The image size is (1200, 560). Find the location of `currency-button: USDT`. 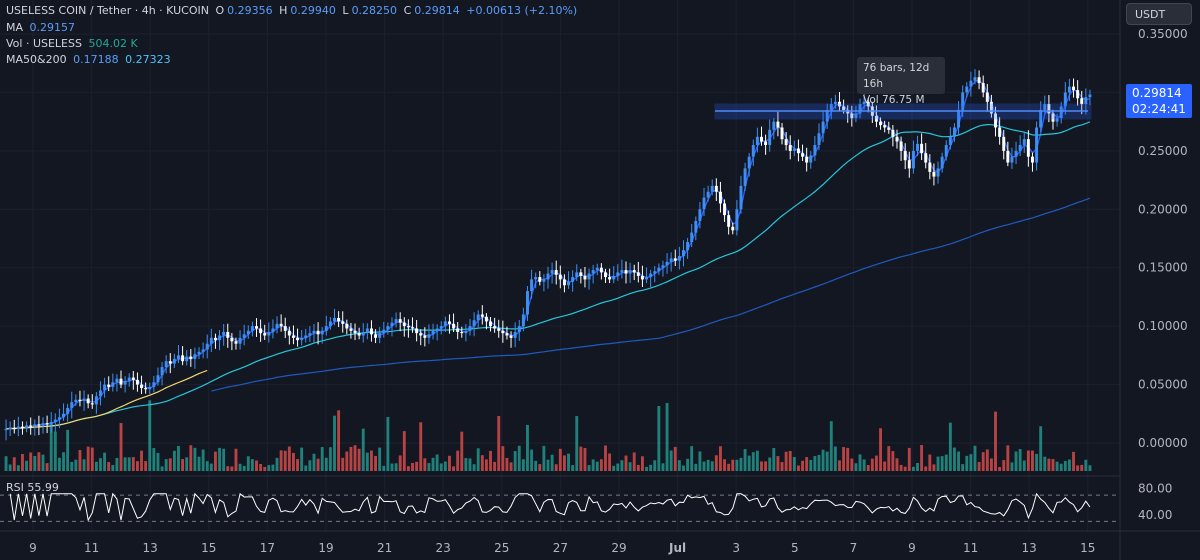

currency-button: USDT is located at coordinates (1159, 14).